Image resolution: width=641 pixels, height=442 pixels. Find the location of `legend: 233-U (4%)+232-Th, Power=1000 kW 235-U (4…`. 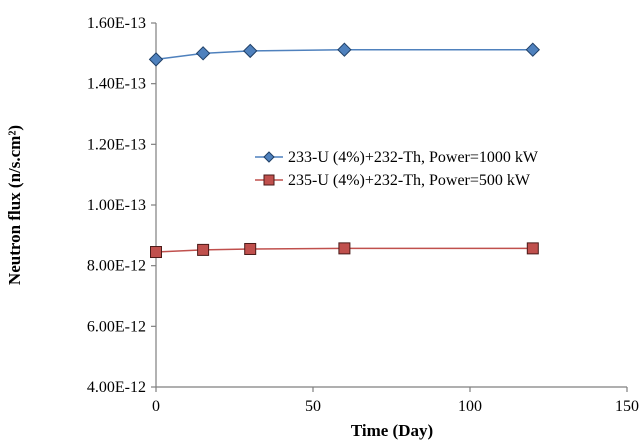

legend: 233-U (4%)+232-Th, Power=1000 kW 235-U (4… is located at coordinates (397, 169).